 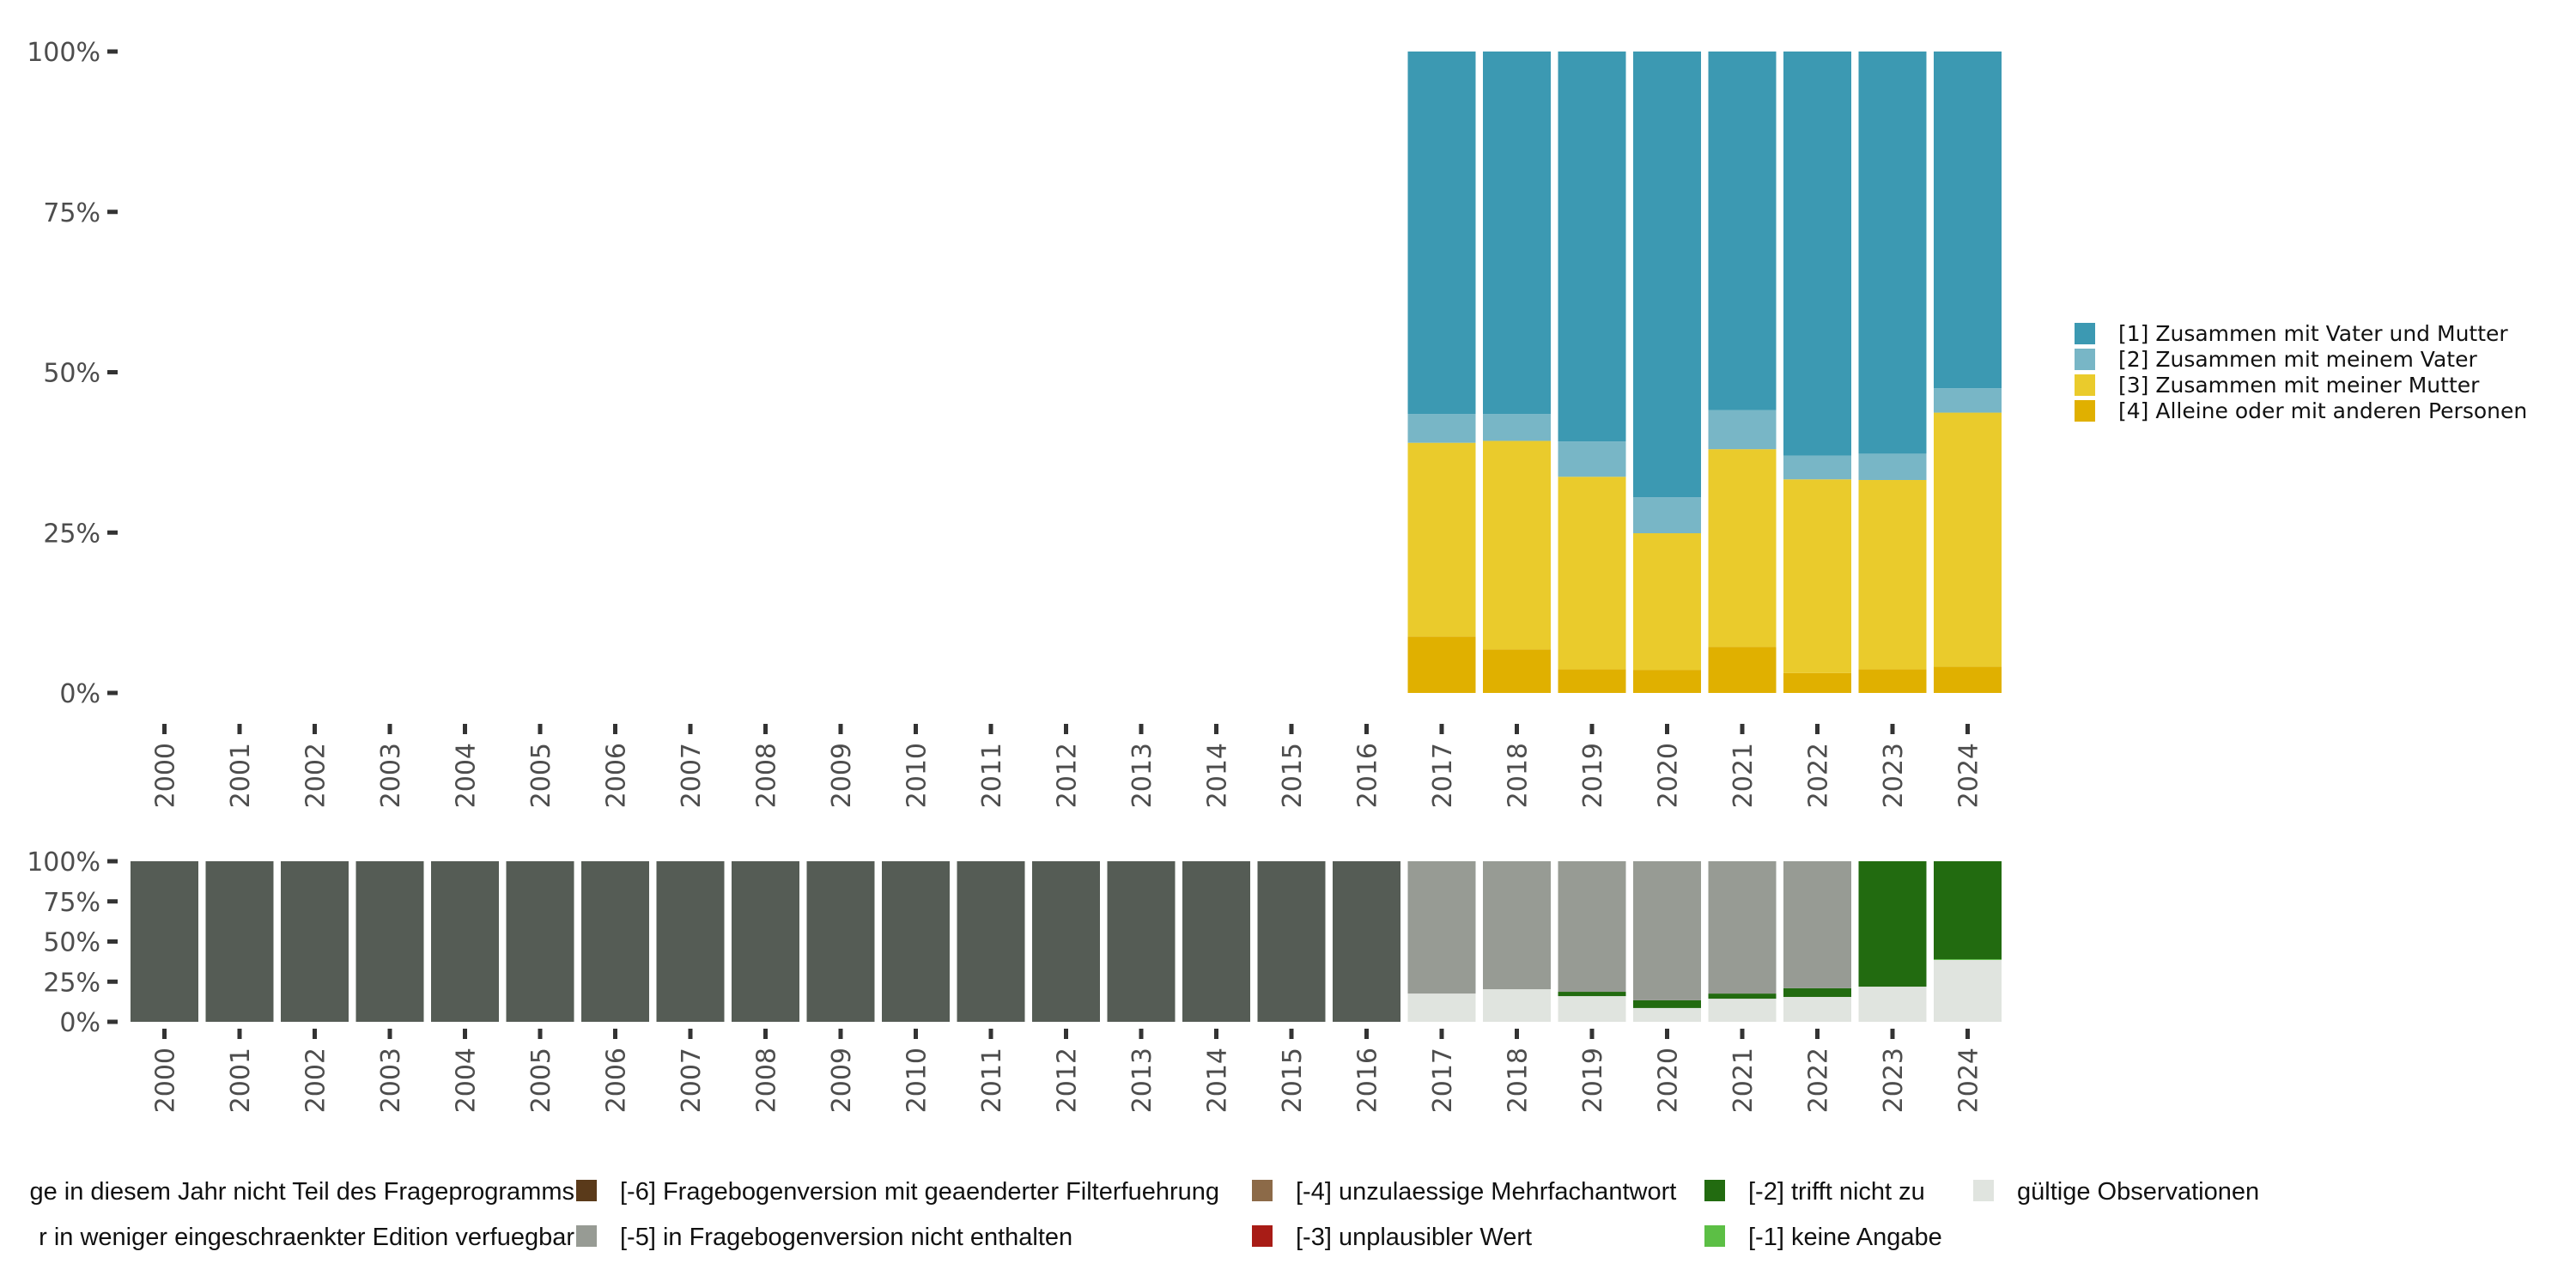 What do you see at coordinates (1593, 1080) in the screenshot?
I see `bottom-xtick-label: 2019` at bounding box center [1593, 1080].